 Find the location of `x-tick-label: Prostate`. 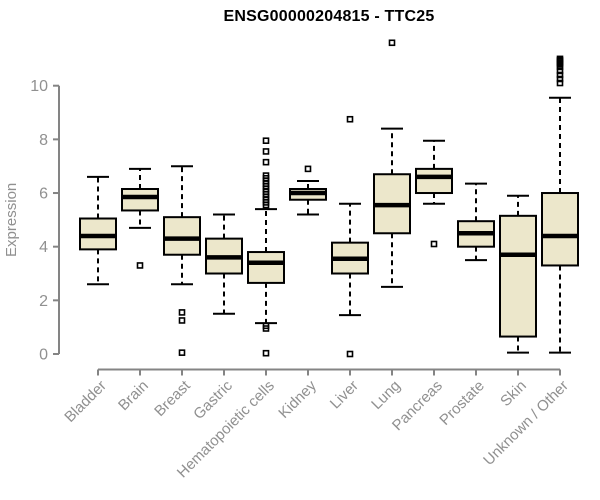

x-tick-label: Prostate is located at coordinates (462, 403).